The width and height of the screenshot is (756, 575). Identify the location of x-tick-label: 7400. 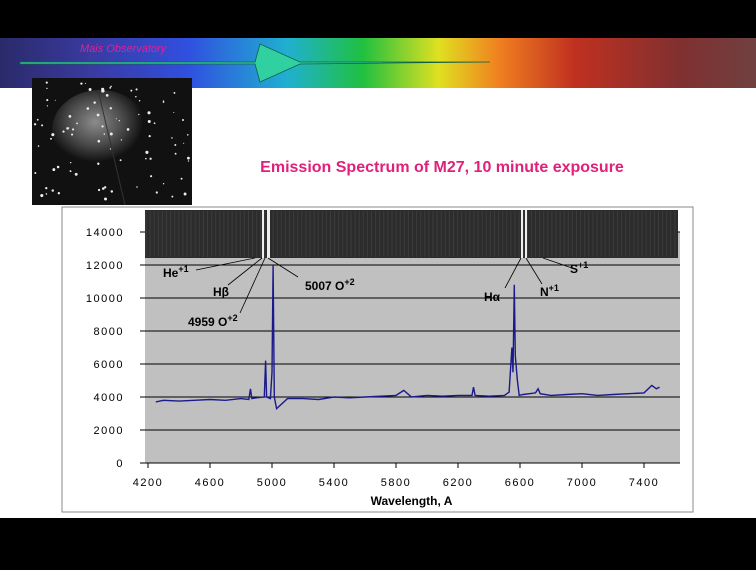
(644, 483).